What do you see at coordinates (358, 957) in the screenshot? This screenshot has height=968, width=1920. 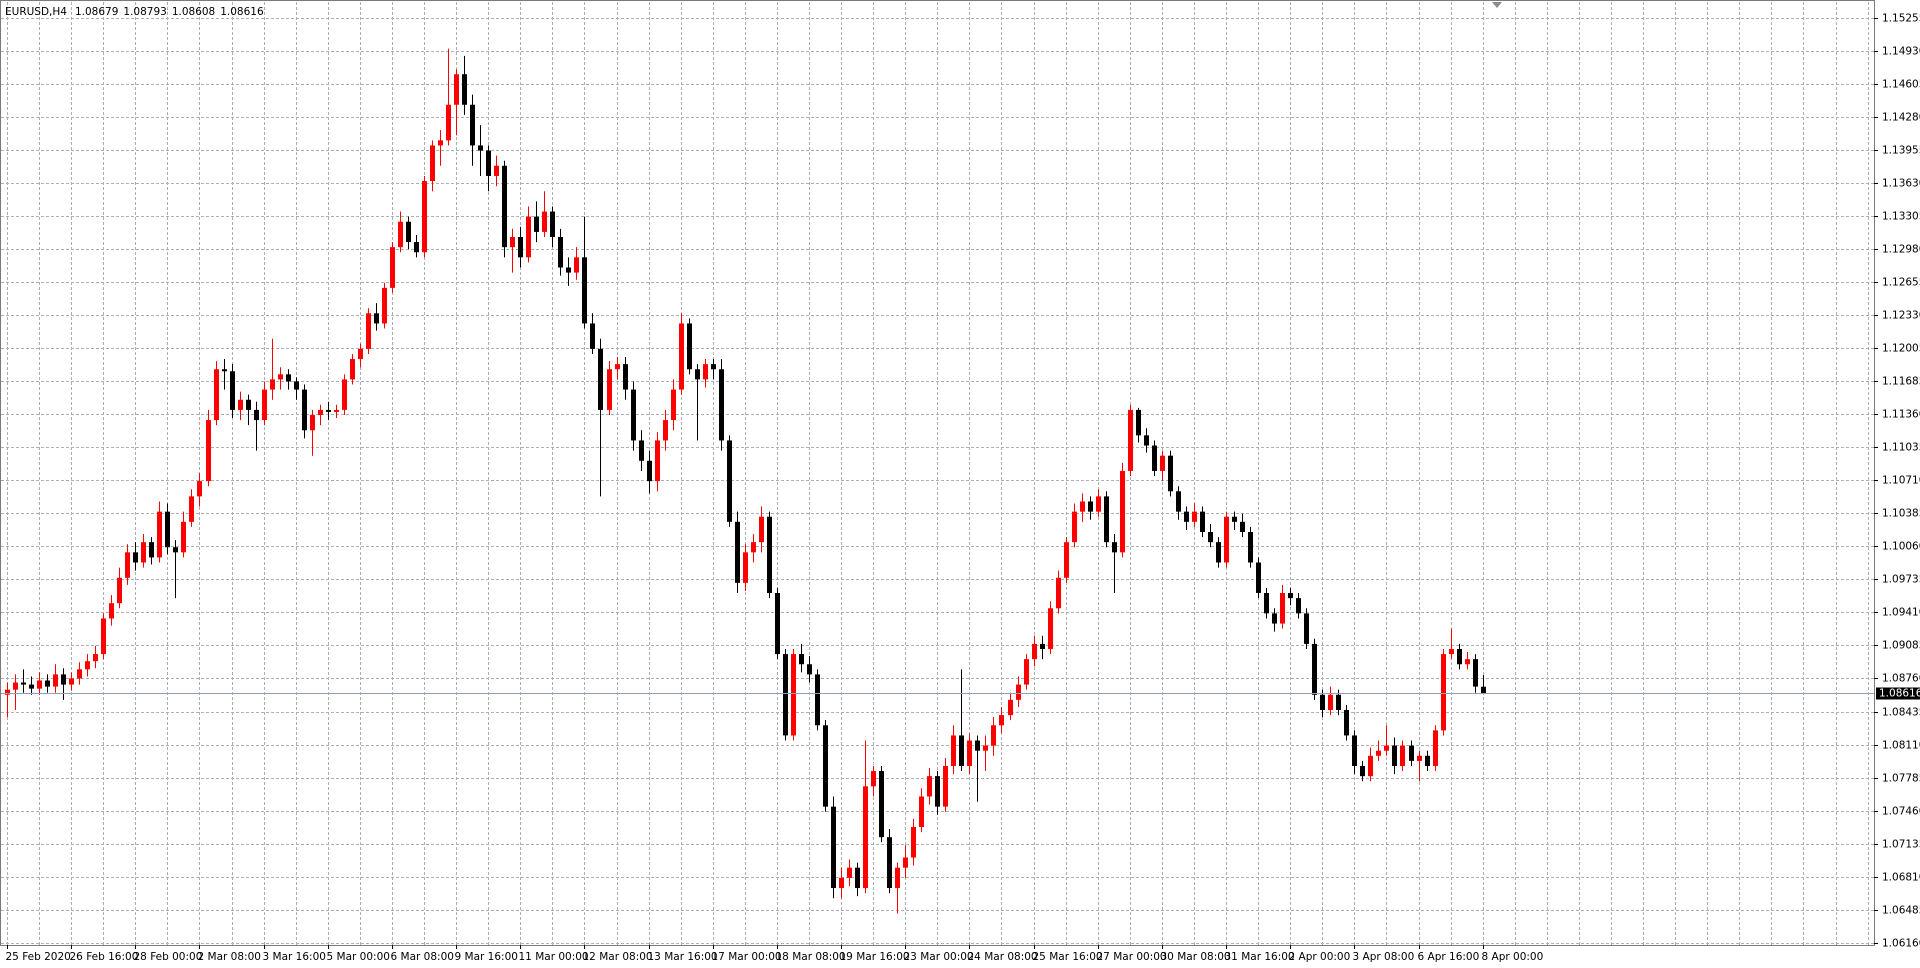 I see `x-tick-label: 5 Mar 00:00` at bounding box center [358, 957].